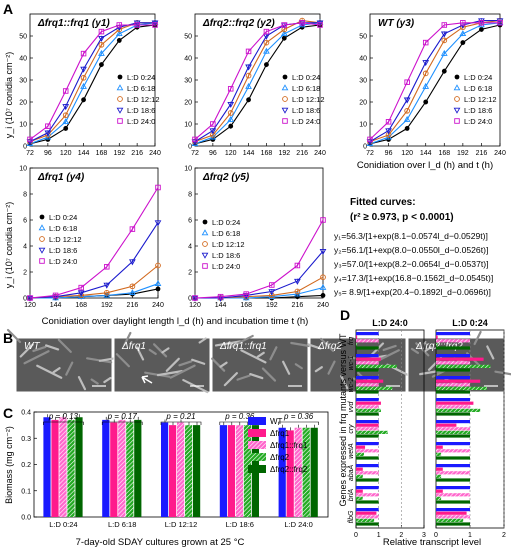 The height and width of the screenshot is (550, 511). Describe the element at coordinates (160, 542) in the screenshot. I see `c-xlabel: 7-day-old SDAY cultures grown at 25 °C` at that location.